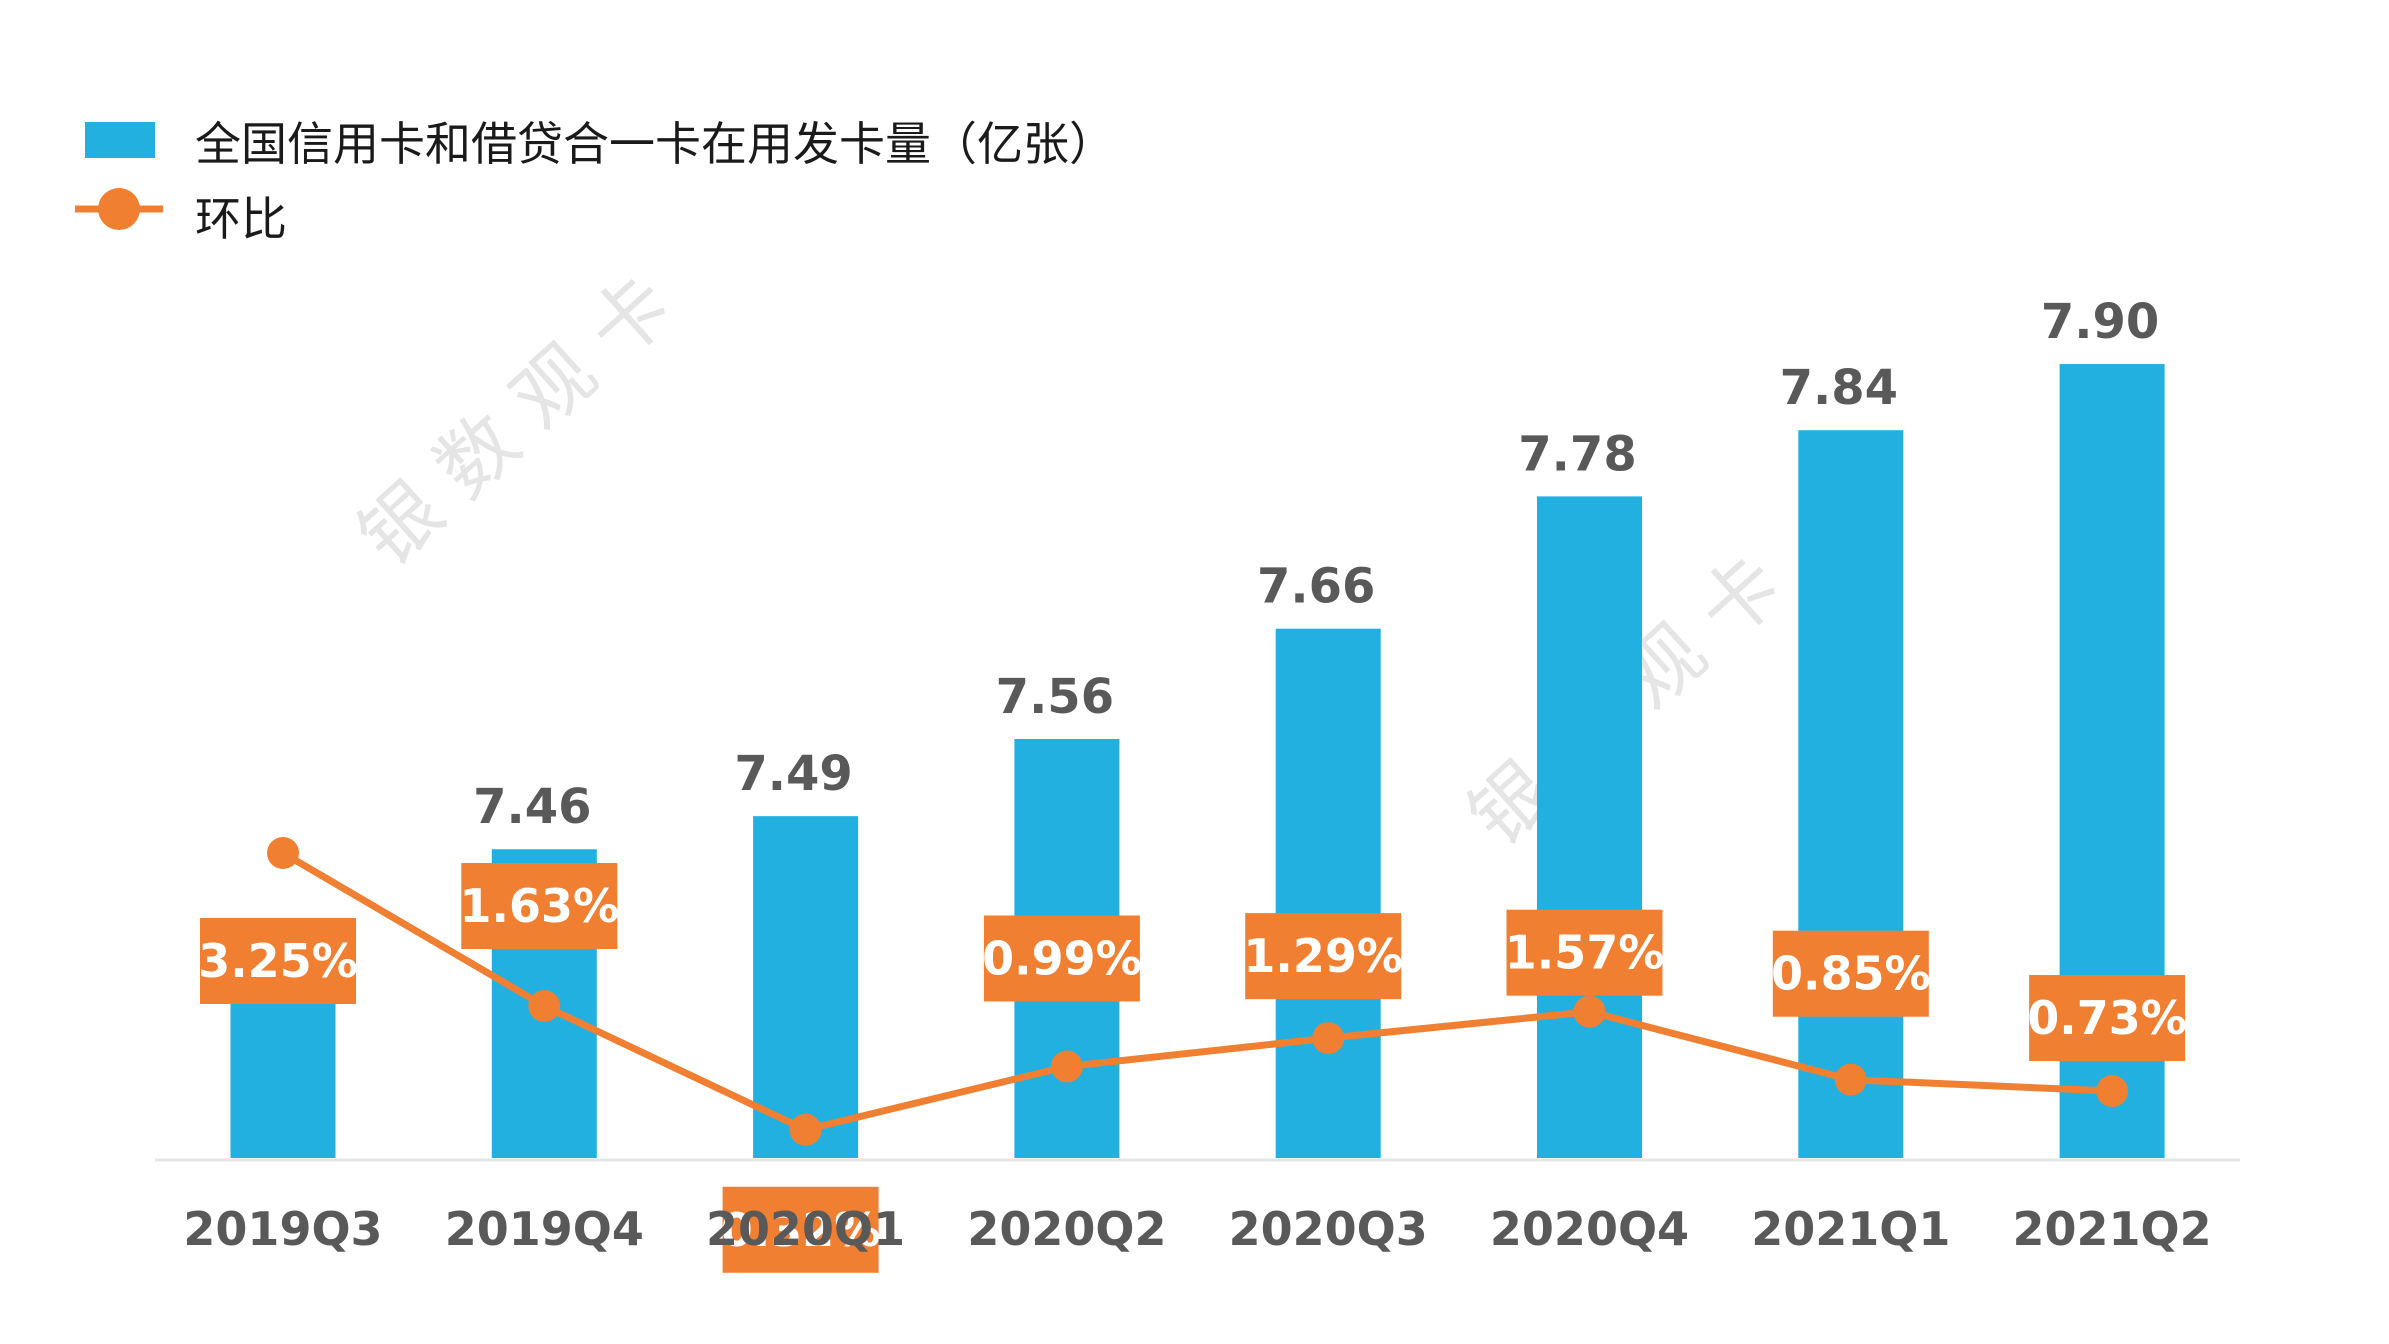 This screenshot has height=1344, width=2389. Describe the element at coordinates (1316, 587) in the screenshot. I see `bar-value-label-2020Q3: 7.66` at that location.